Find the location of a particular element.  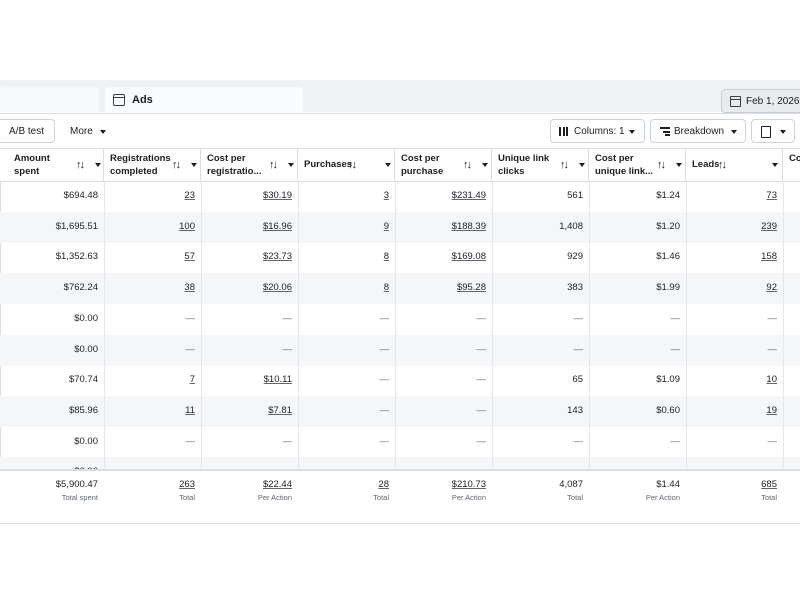

table-cell-leads: 10 is located at coordinates (771, 380).